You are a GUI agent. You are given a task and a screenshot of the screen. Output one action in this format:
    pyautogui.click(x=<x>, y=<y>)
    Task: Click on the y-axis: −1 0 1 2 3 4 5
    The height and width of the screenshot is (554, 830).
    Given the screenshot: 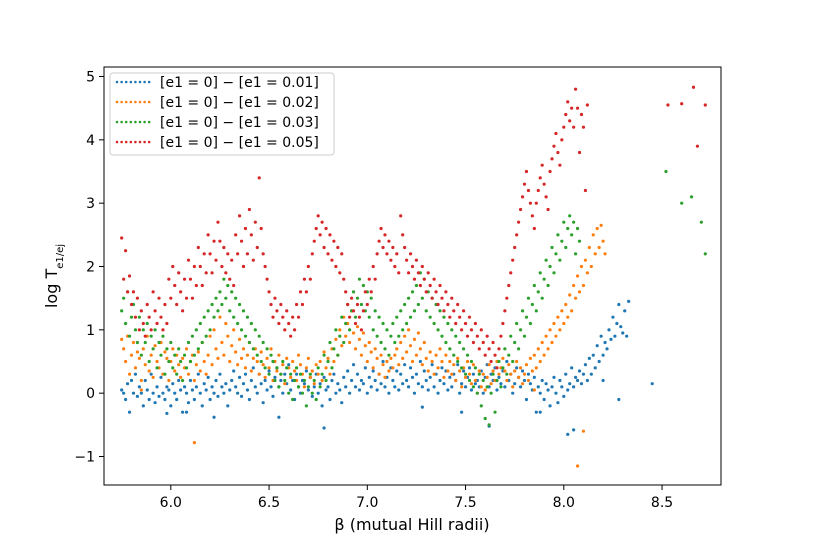 What is the action you would take?
    pyautogui.click(x=89, y=268)
    